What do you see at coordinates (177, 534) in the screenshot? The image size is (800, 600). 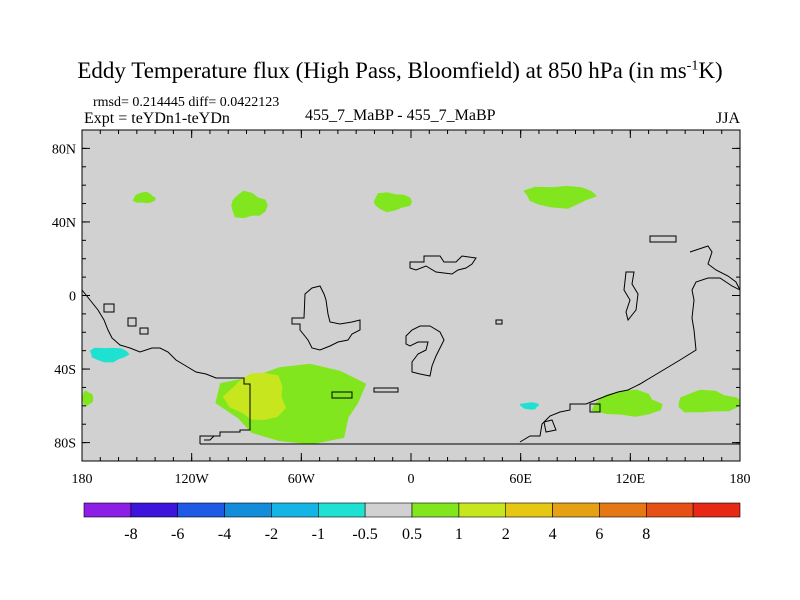 I see `colorbar-label: -6` at bounding box center [177, 534].